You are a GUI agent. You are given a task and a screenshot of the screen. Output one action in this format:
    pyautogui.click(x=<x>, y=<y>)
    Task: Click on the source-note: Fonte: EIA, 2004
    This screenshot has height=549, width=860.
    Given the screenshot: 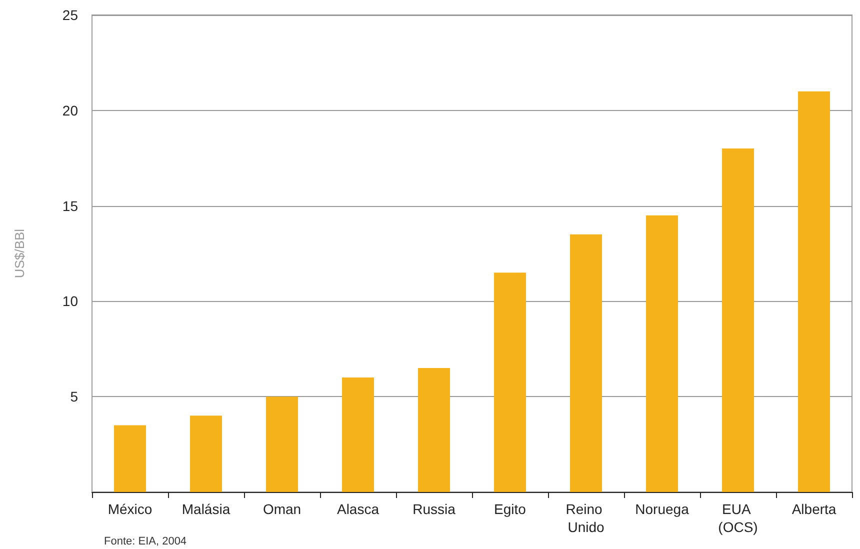 What is the action you would take?
    pyautogui.click(x=145, y=542)
    